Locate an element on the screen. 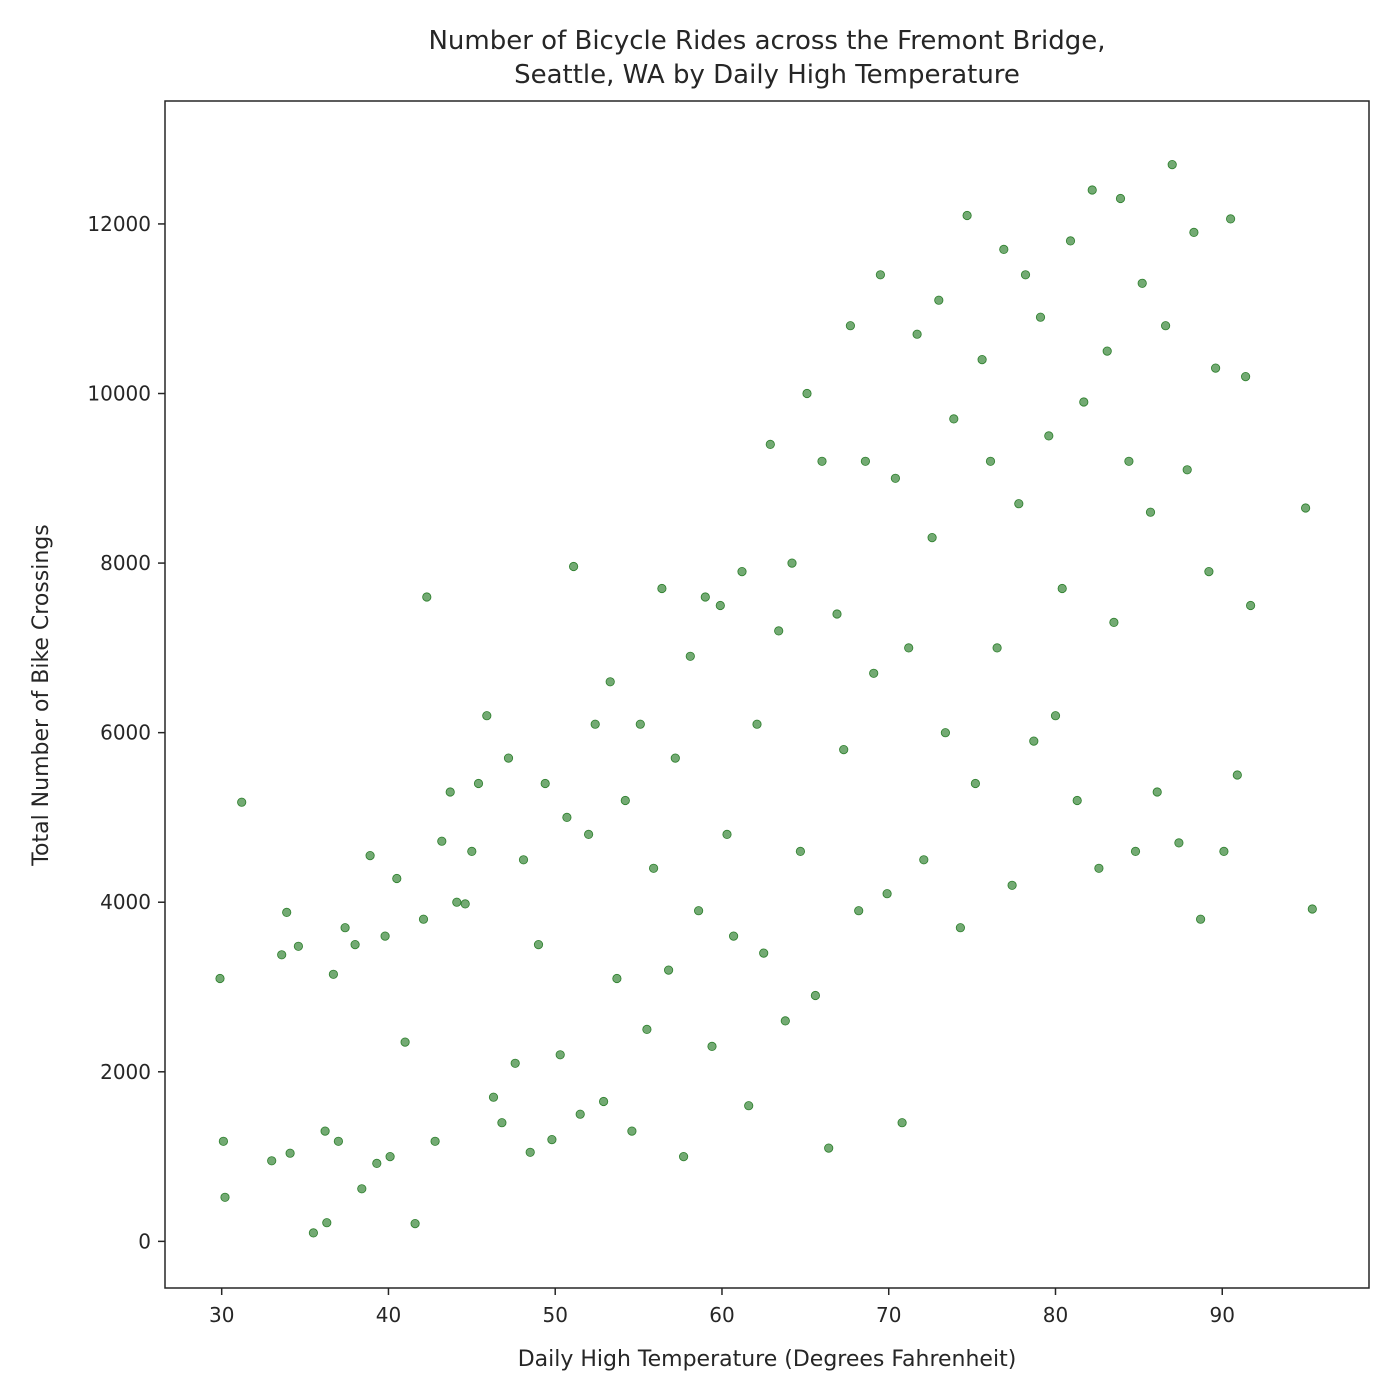 Image resolution: width=1400 pixels, height=1400 pixels. y-tick-label: 8000 is located at coordinates (125, 563).